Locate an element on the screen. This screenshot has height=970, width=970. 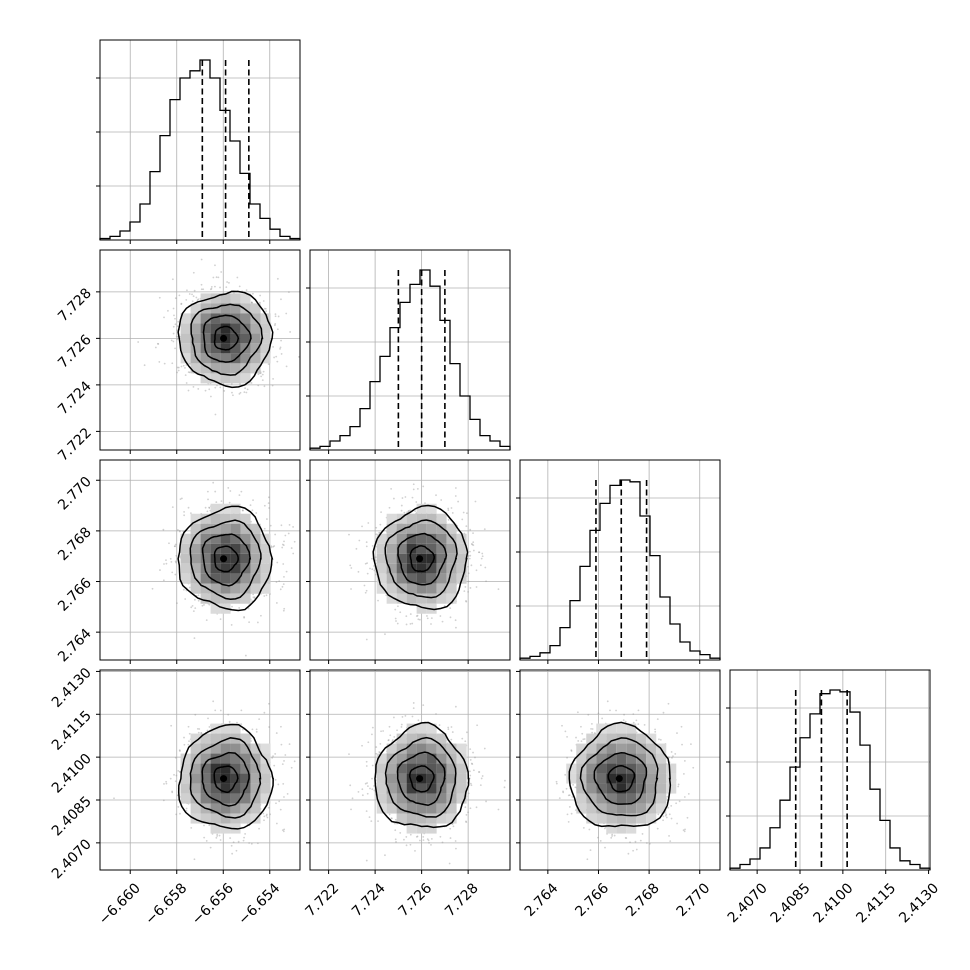
panel-content is located at coordinates (223, 569).